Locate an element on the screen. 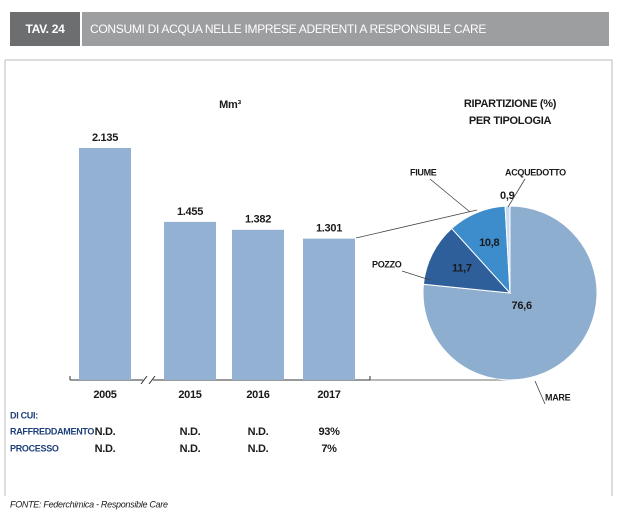  table-cell: 7% is located at coordinates (329, 449).